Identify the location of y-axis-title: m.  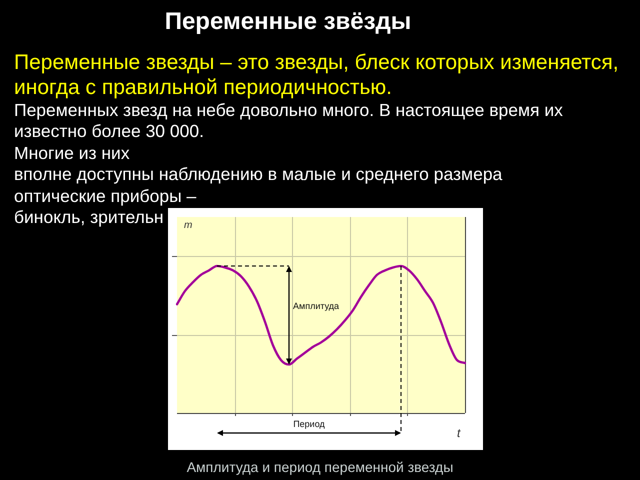
(188, 226).